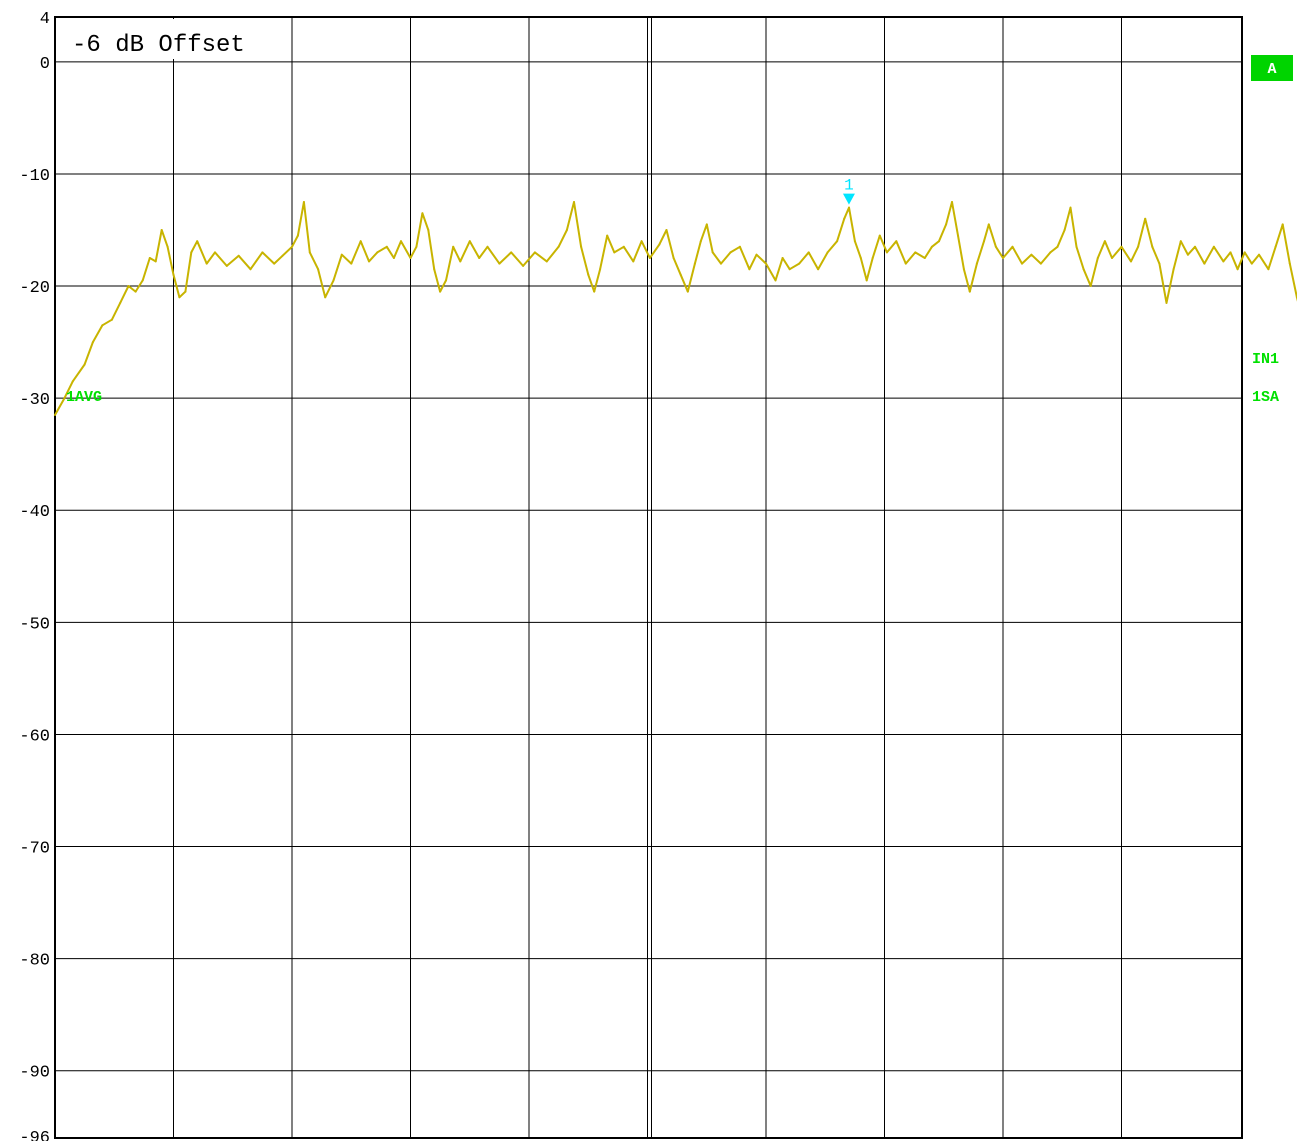  What do you see at coordinates (84, 397) in the screenshot?
I see `trace-label: 1AVG` at bounding box center [84, 397].